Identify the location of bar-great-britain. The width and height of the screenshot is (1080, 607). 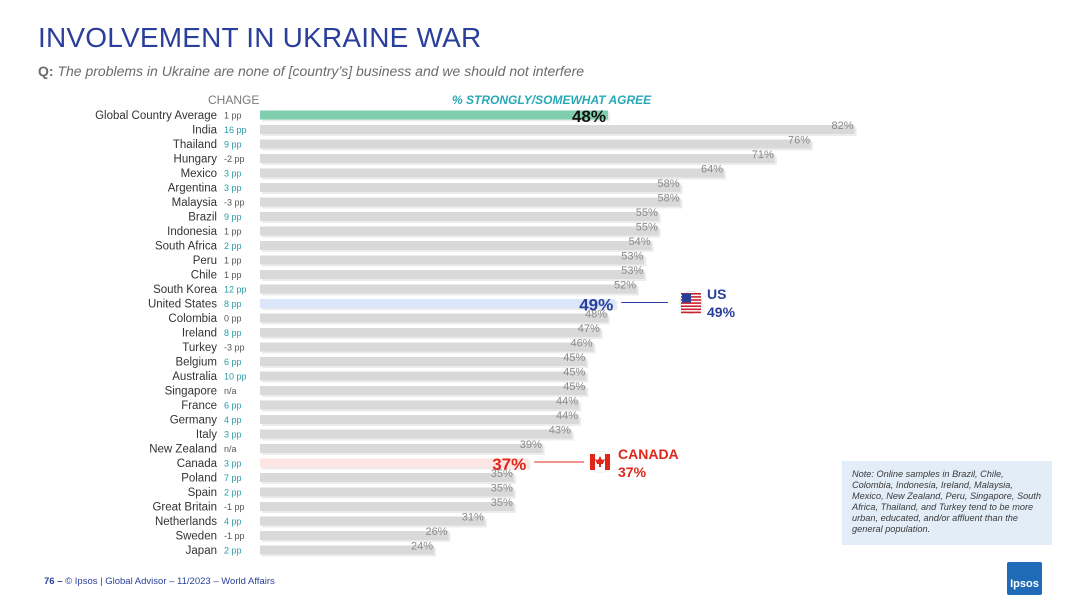
(387, 506).